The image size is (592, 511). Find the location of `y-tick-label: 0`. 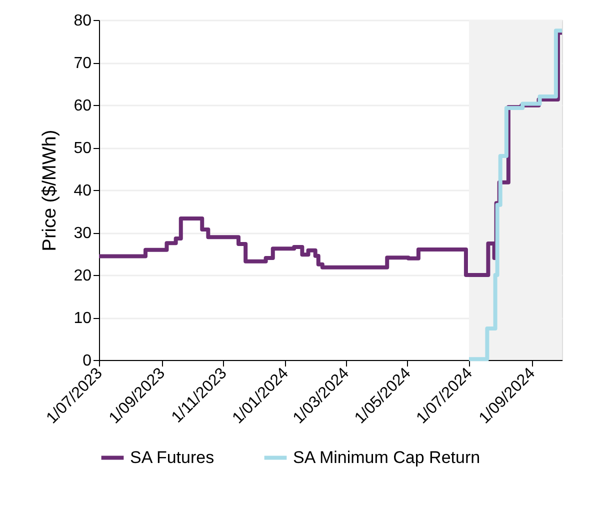

y-tick-label: 0 is located at coordinates (87, 361).